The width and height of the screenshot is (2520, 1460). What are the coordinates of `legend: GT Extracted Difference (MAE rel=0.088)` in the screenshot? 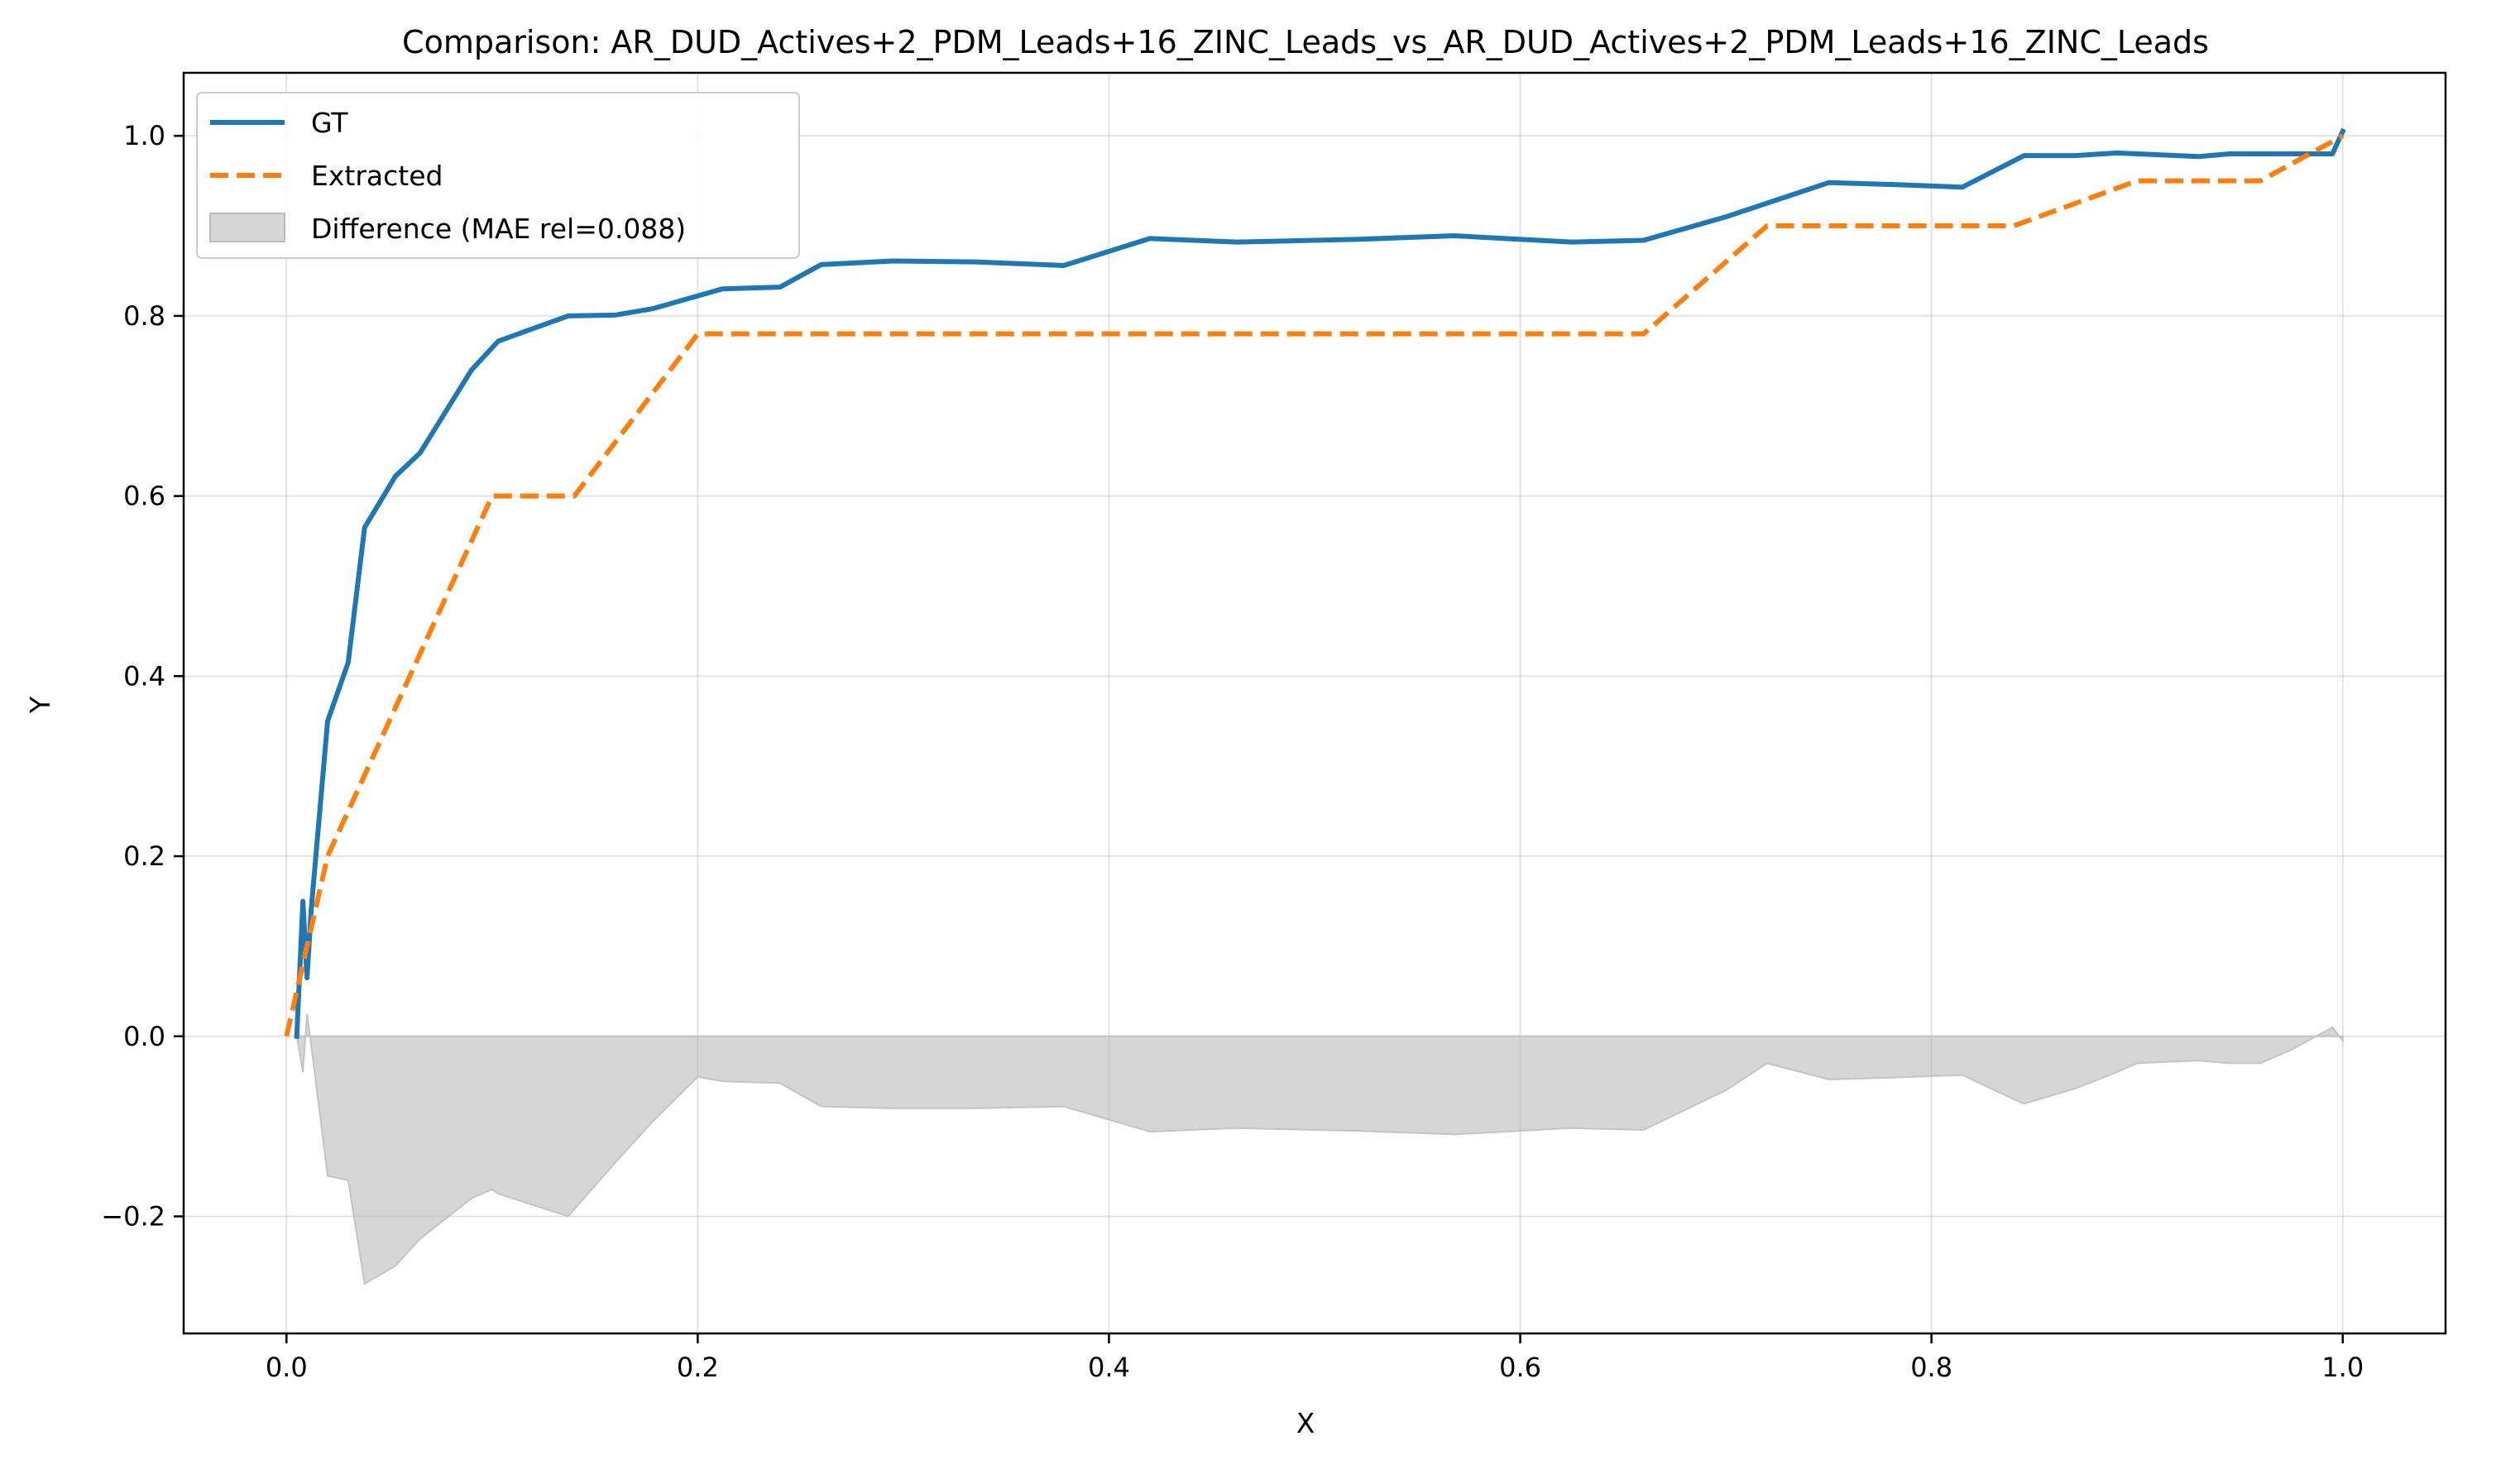 It's located at (498, 175).